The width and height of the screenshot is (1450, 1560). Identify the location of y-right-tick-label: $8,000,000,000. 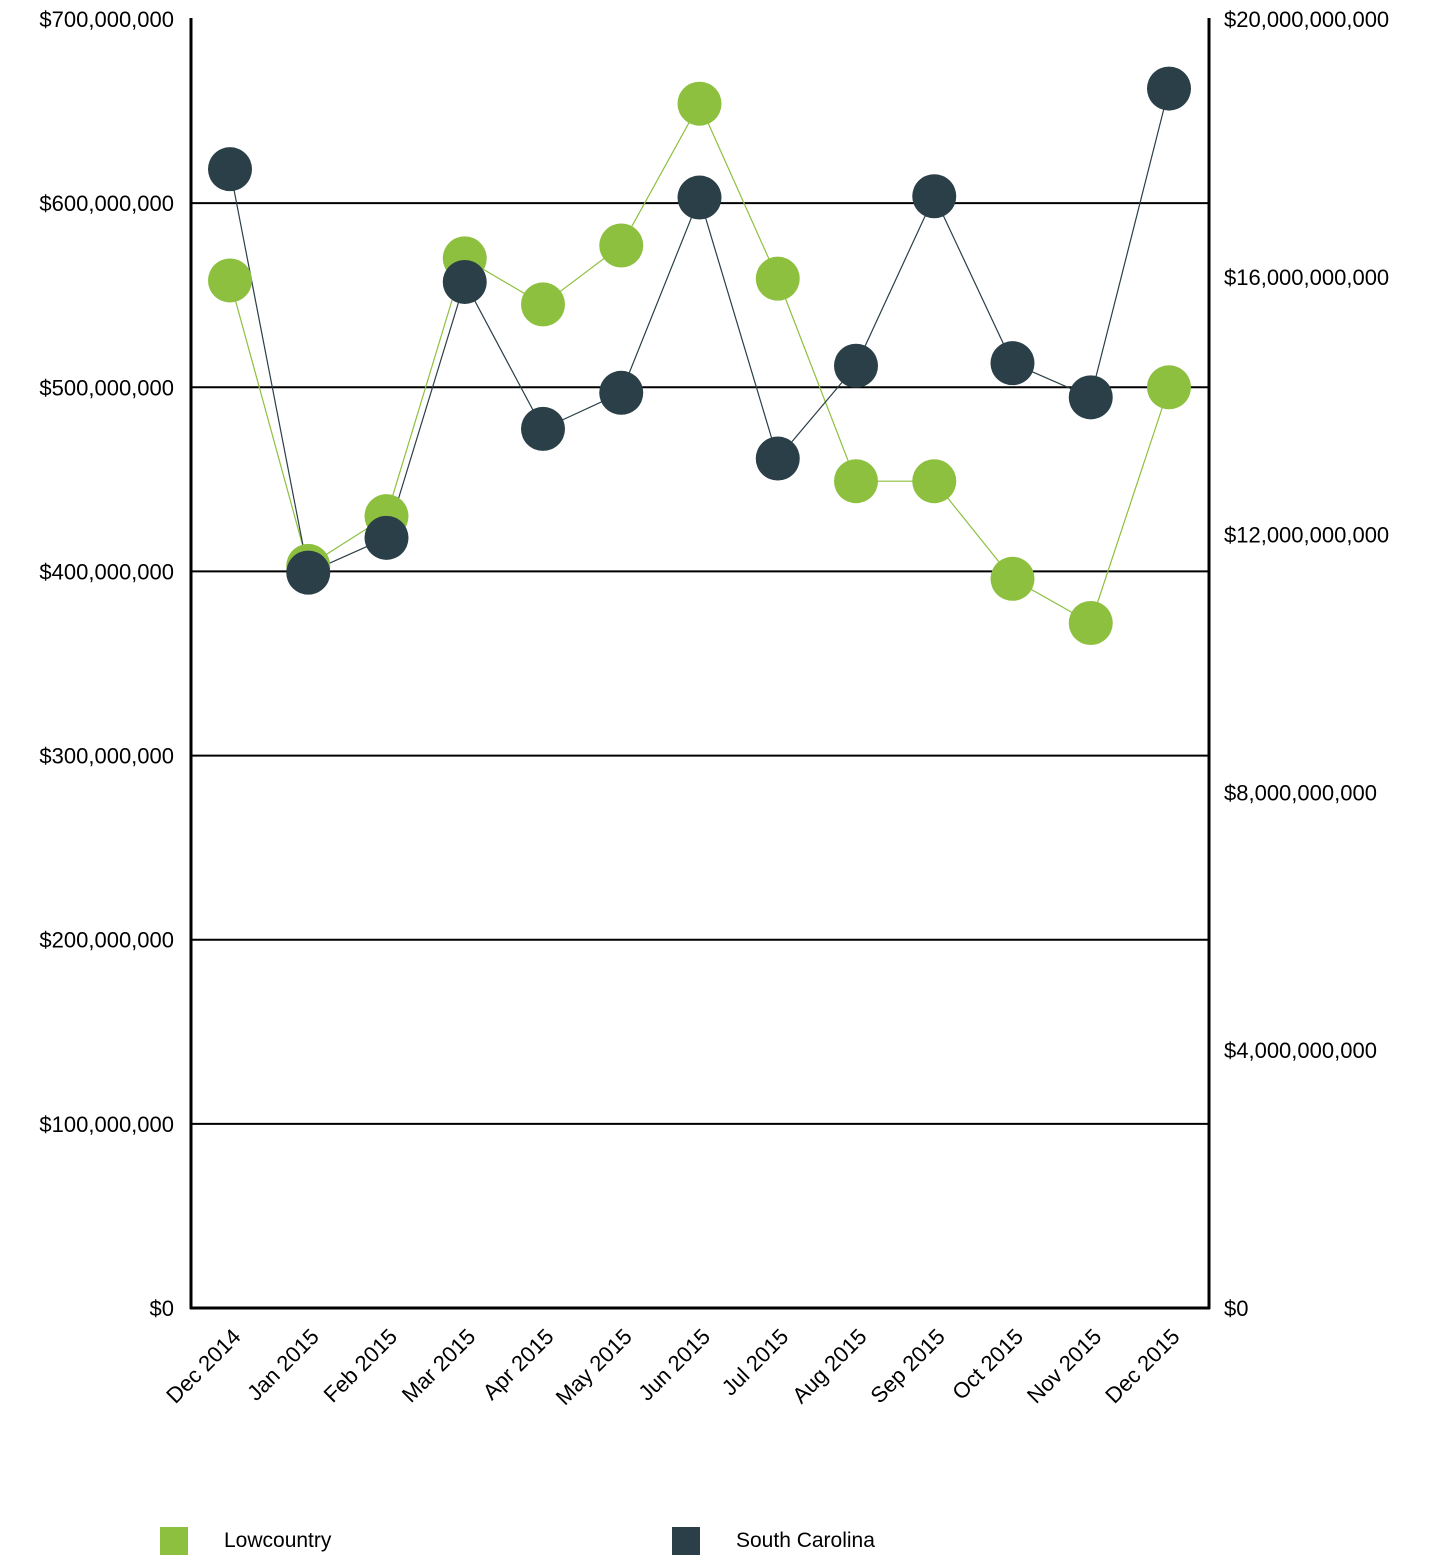
(1300, 792).